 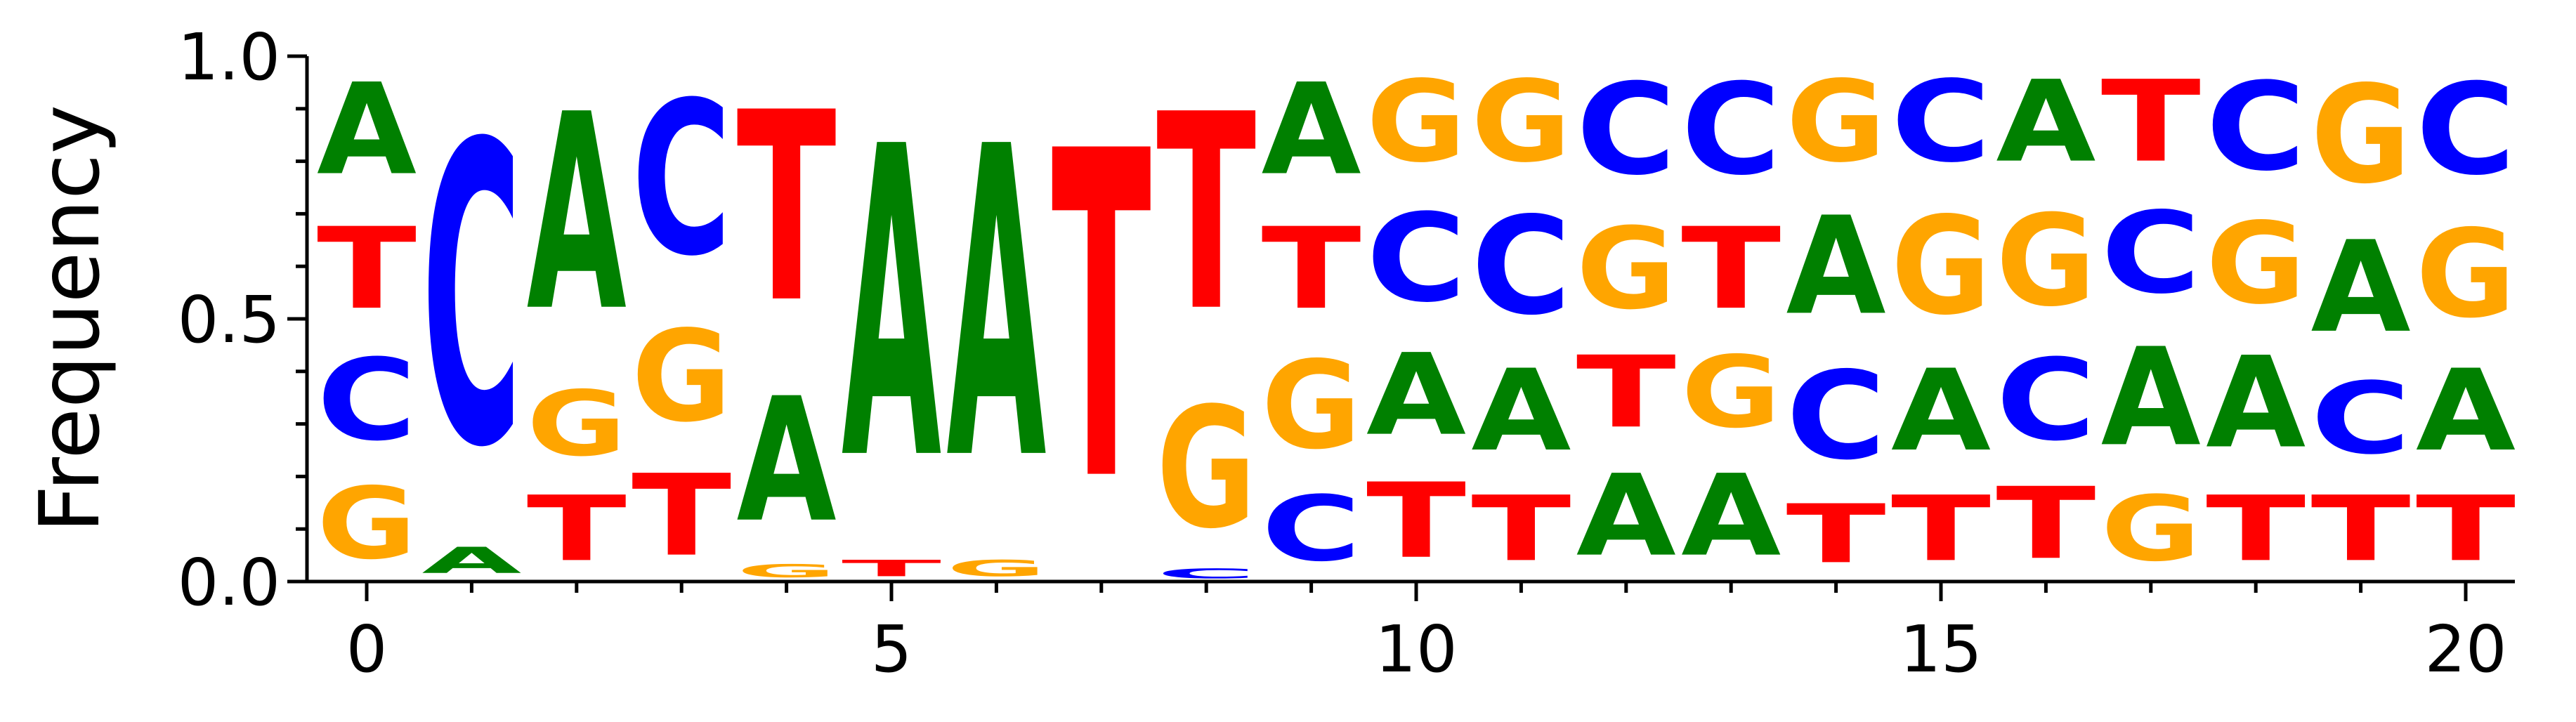 What do you see at coordinates (1416, 649) in the screenshot?
I see `x-tick-label: 10` at bounding box center [1416, 649].